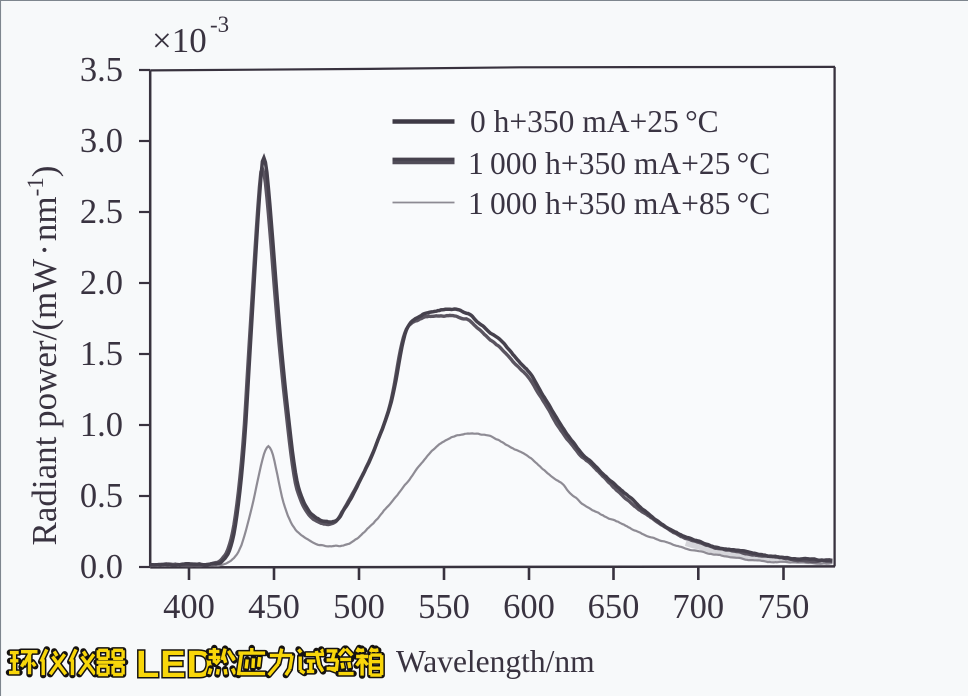  I want to click on svg-text: 600, so click(529, 607).